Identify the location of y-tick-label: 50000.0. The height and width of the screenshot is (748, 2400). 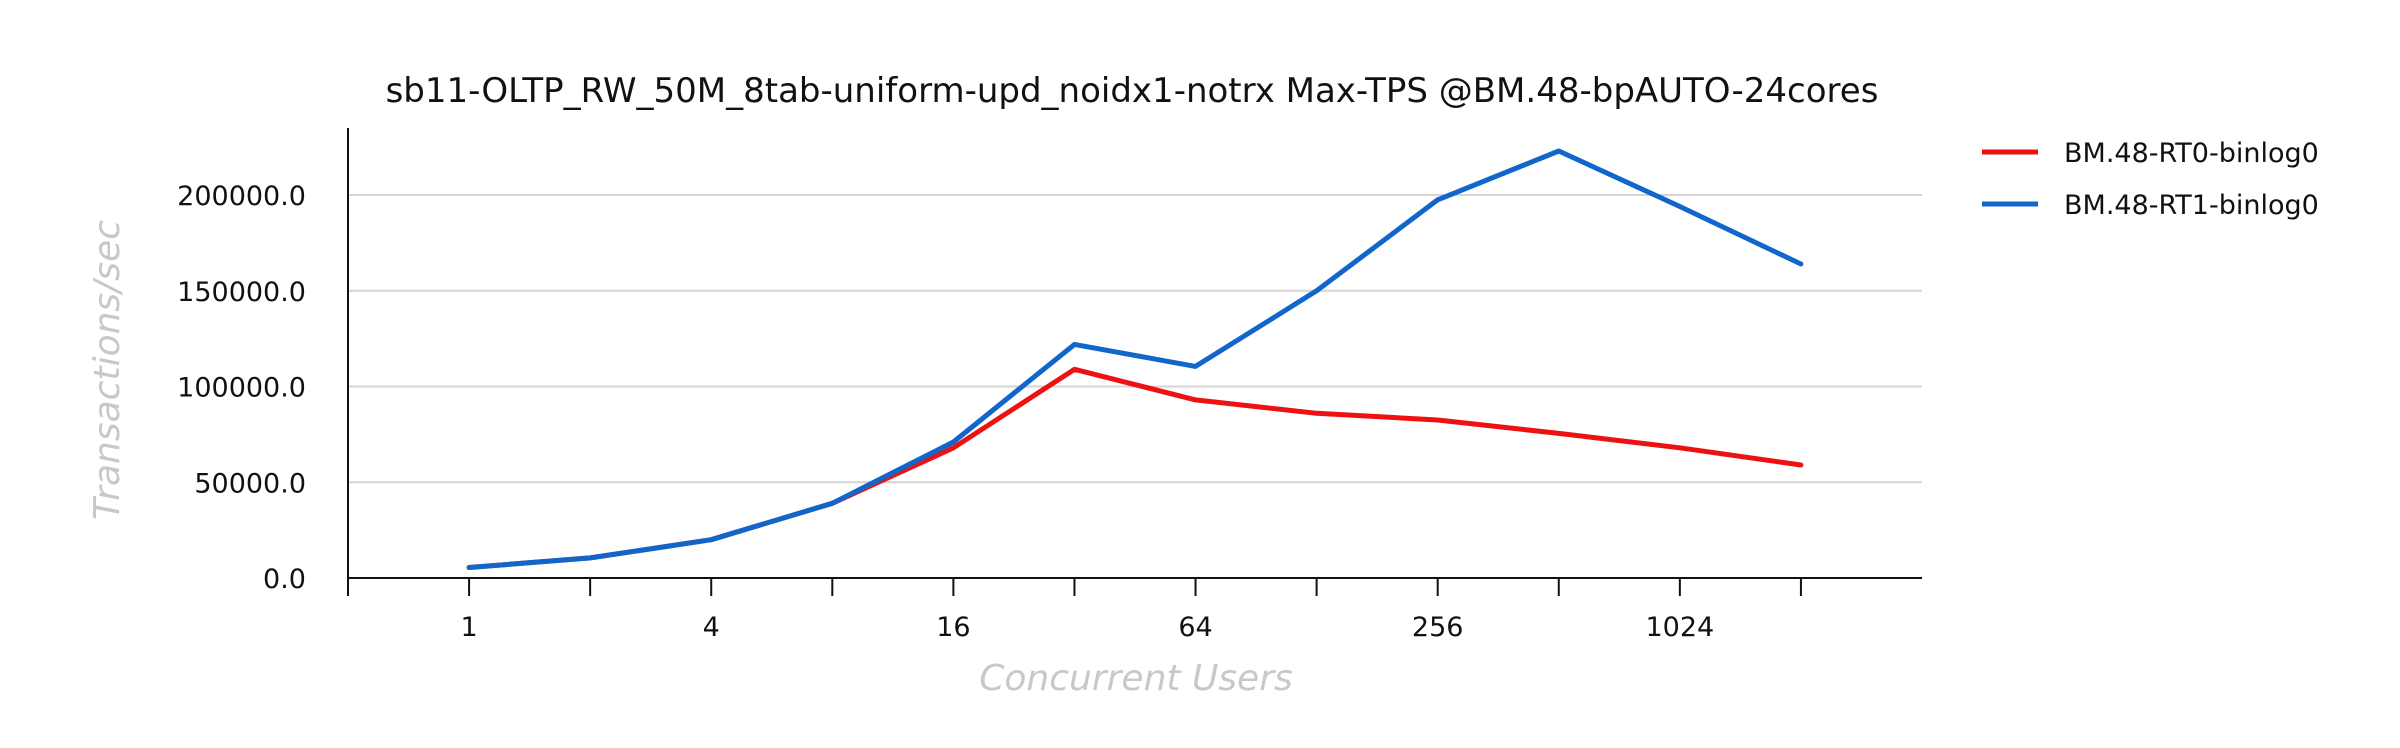
(250, 483).